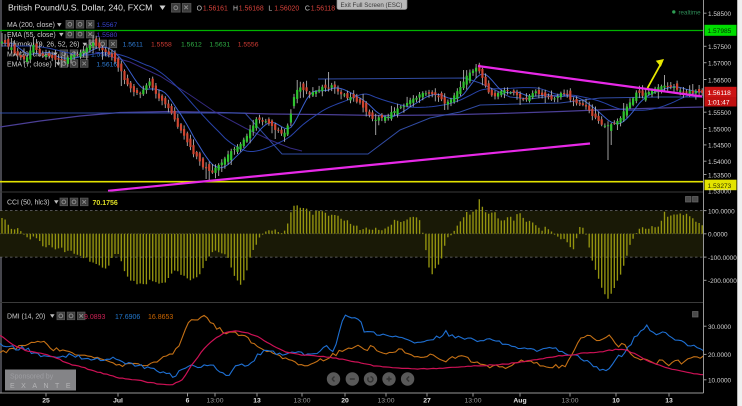 The width and height of the screenshot is (742, 406). I want to click on svg-text: realtime, so click(690, 12).